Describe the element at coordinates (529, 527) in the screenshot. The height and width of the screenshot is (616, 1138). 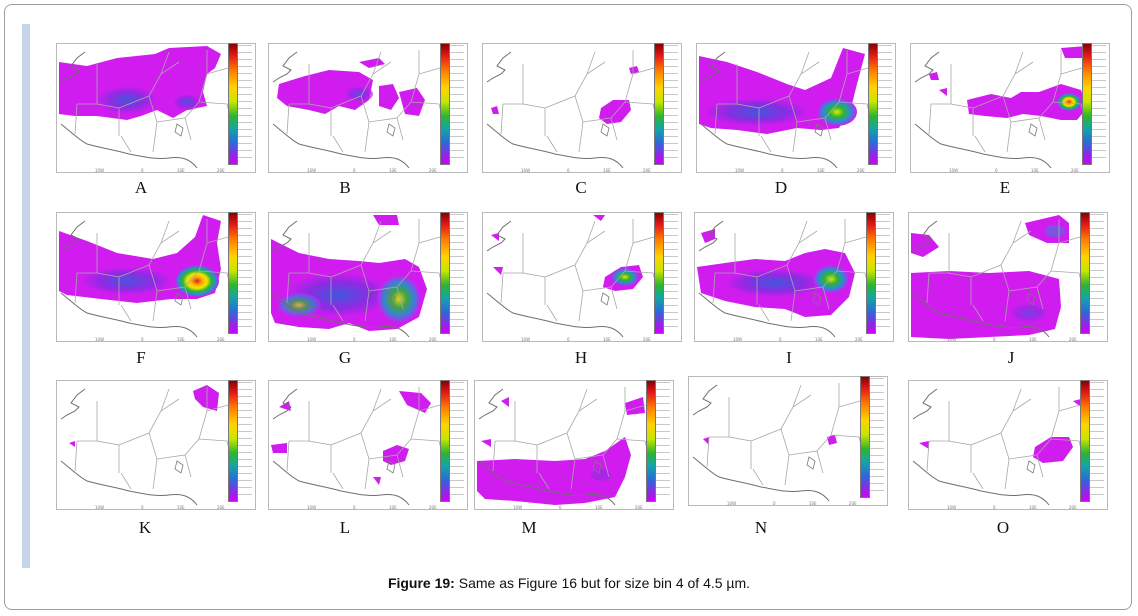
I see `panel-label-m: M` at that location.